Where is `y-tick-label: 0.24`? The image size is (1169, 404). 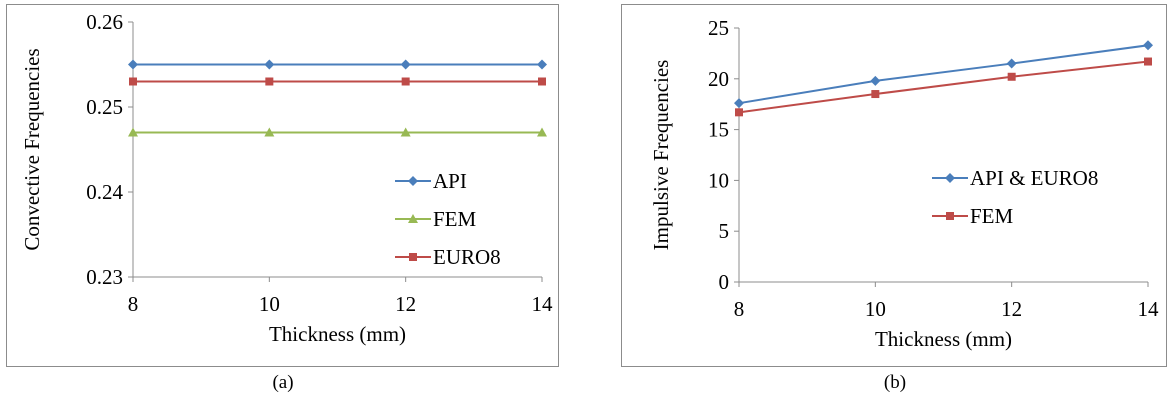 y-tick-label: 0.24 is located at coordinates (104, 192).